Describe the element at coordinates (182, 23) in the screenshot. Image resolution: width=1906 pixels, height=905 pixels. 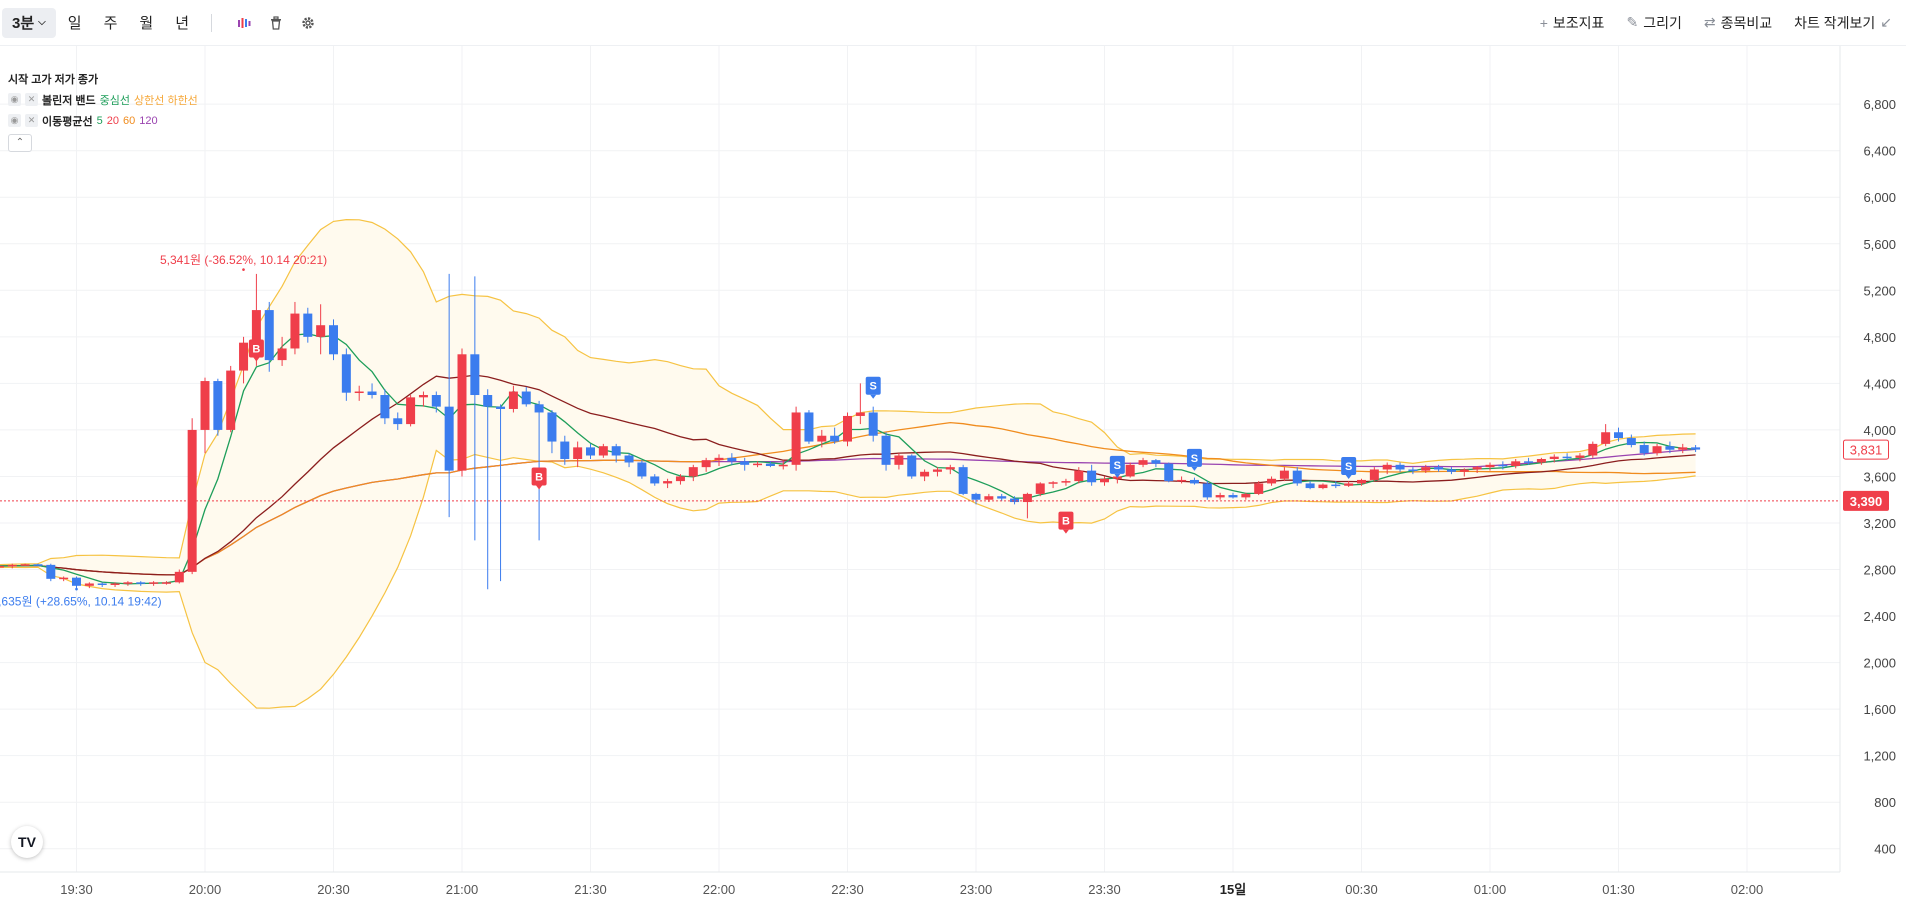
I see `timeframe-year: 년` at that location.